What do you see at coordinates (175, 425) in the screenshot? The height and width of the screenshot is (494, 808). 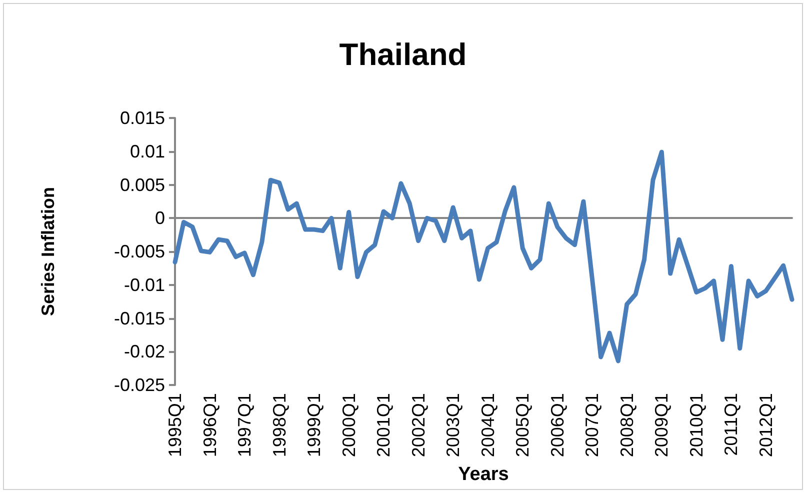 I see `x-tick-label: 1995Q1` at bounding box center [175, 425].